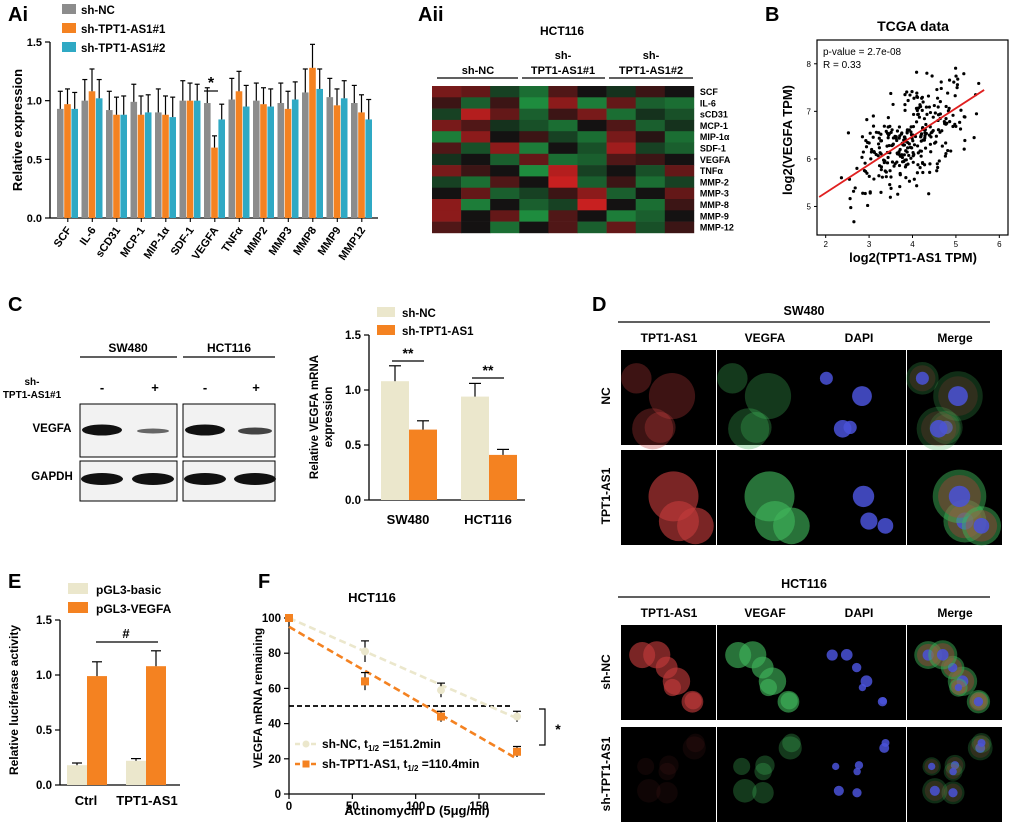  What do you see at coordinates (714, 182) in the screenshot?
I see `aii-row-label: MMP-2` at bounding box center [714, 182].